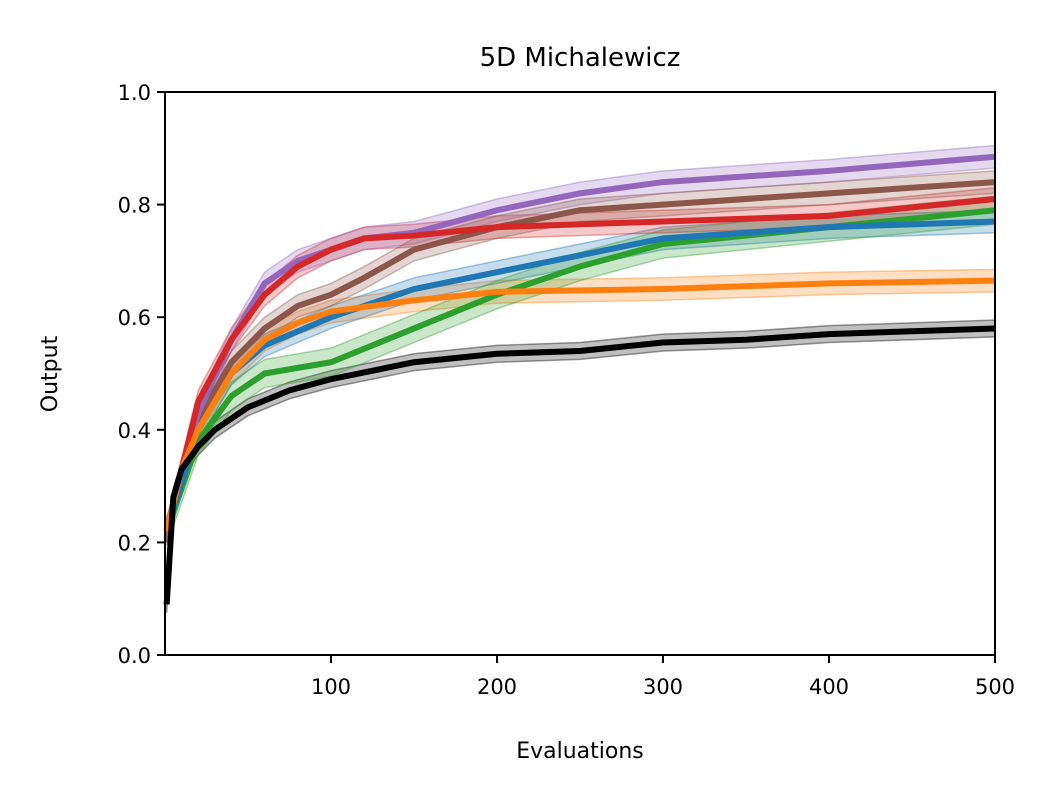 This screenshot has width=1062, height=801. What do you see at coordinates (829, 687) in the screenshot?
I see `x-tick-label: 400` at bounding box center [829, 687].